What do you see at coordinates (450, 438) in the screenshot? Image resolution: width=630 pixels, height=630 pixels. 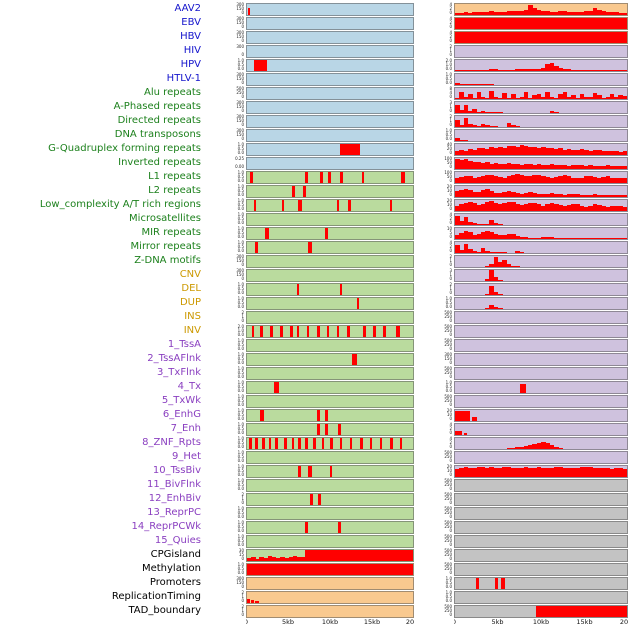 I see `y-tick-label: 4` at bounding box center [450, 438].